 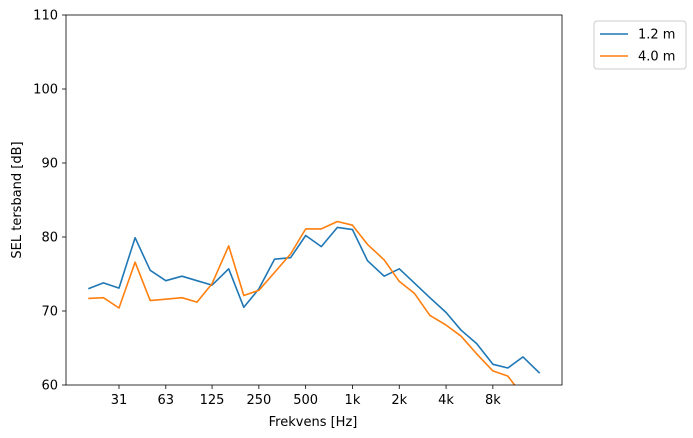 What do you see at coordinates (119, 400) in the screenshot?
I see `x-tick-label: 31` at bounding box center [119, 400].